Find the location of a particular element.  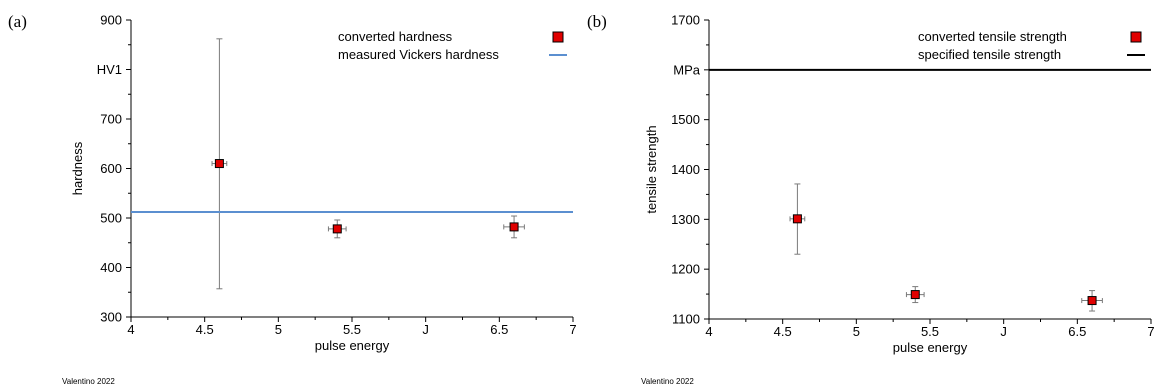

y-tick-label: 400 is located at coordinates (111, 267).